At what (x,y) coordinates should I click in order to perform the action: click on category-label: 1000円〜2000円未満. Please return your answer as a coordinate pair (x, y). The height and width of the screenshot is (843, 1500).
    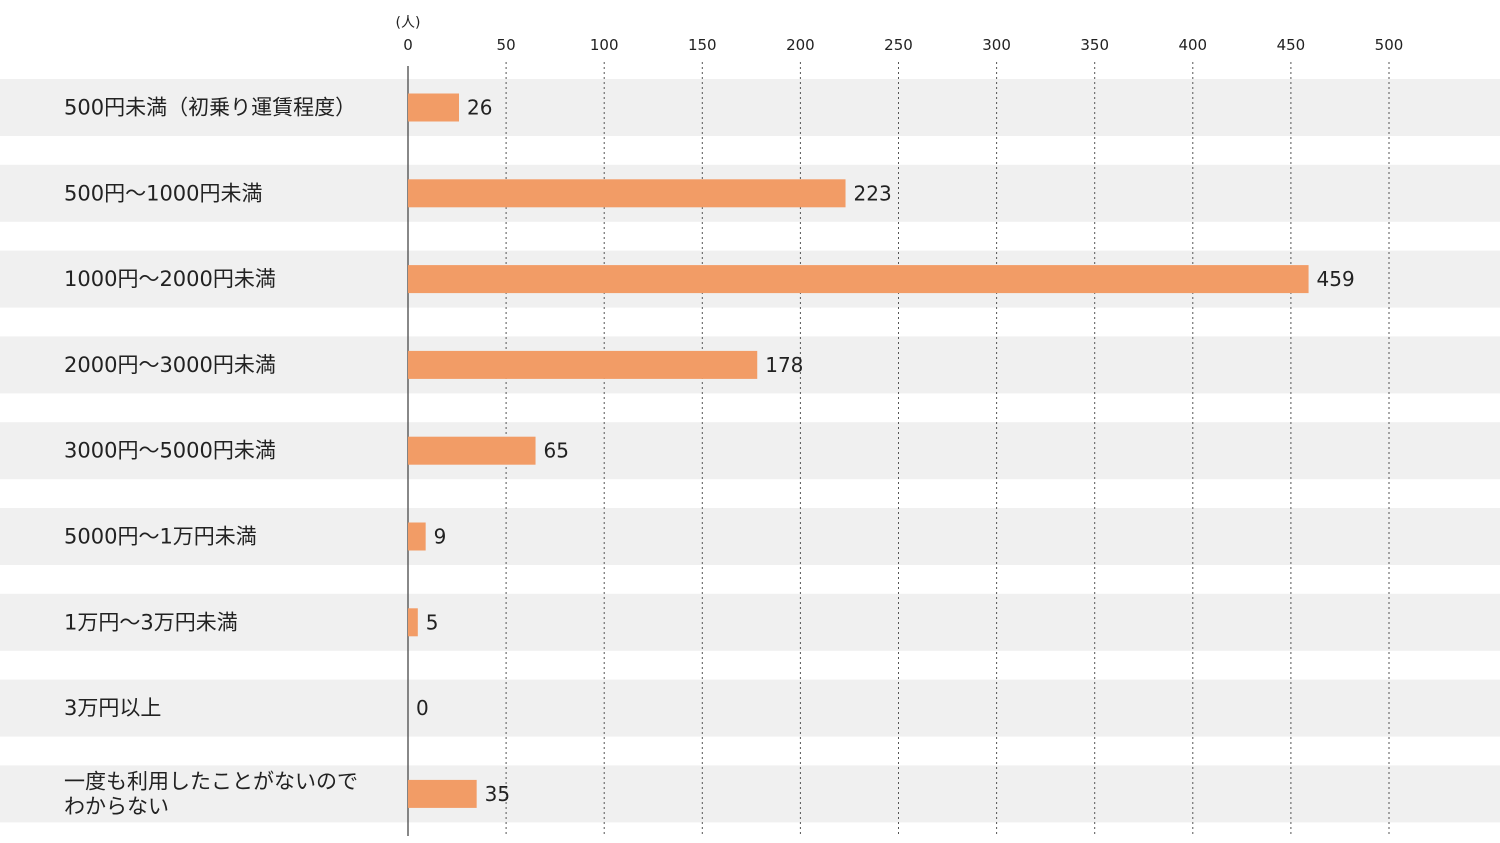
    Looking at the image, I should click on (170, 279).